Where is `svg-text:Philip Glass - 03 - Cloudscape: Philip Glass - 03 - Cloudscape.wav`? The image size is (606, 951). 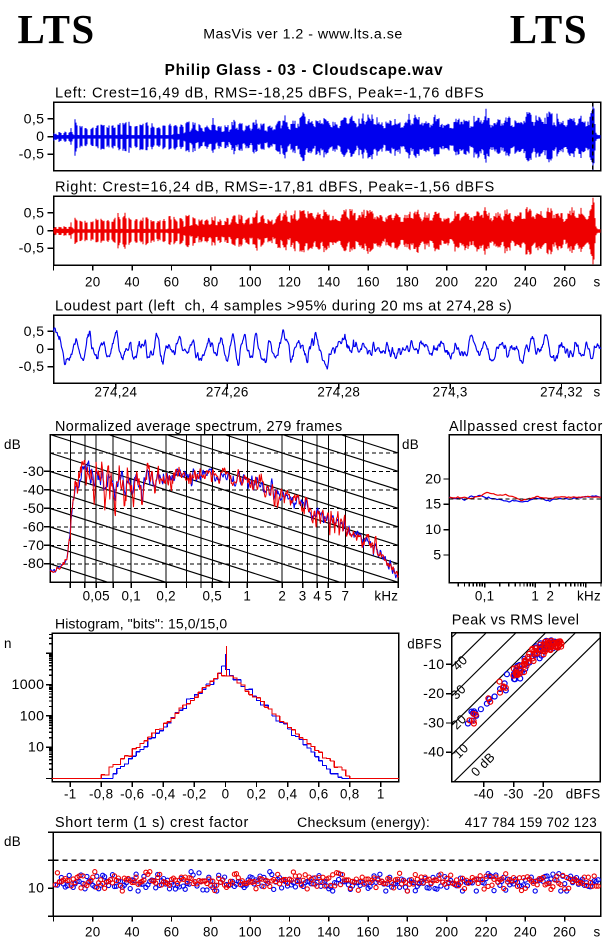
svg-text:Philip Glass - 03 - Cloudscape: Philip Glass - 03 - Cloudscape.wav is located at coordinates (304, 70).